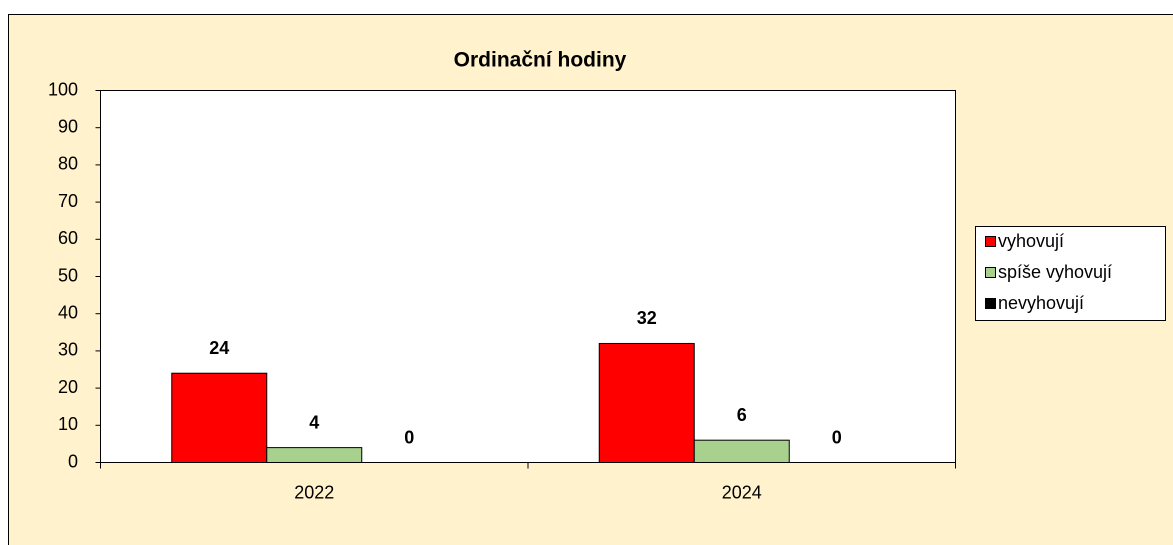  Describe the element at coordinates (68, 126) in the screenshot. I see `y-tick-label: 90` at that location.